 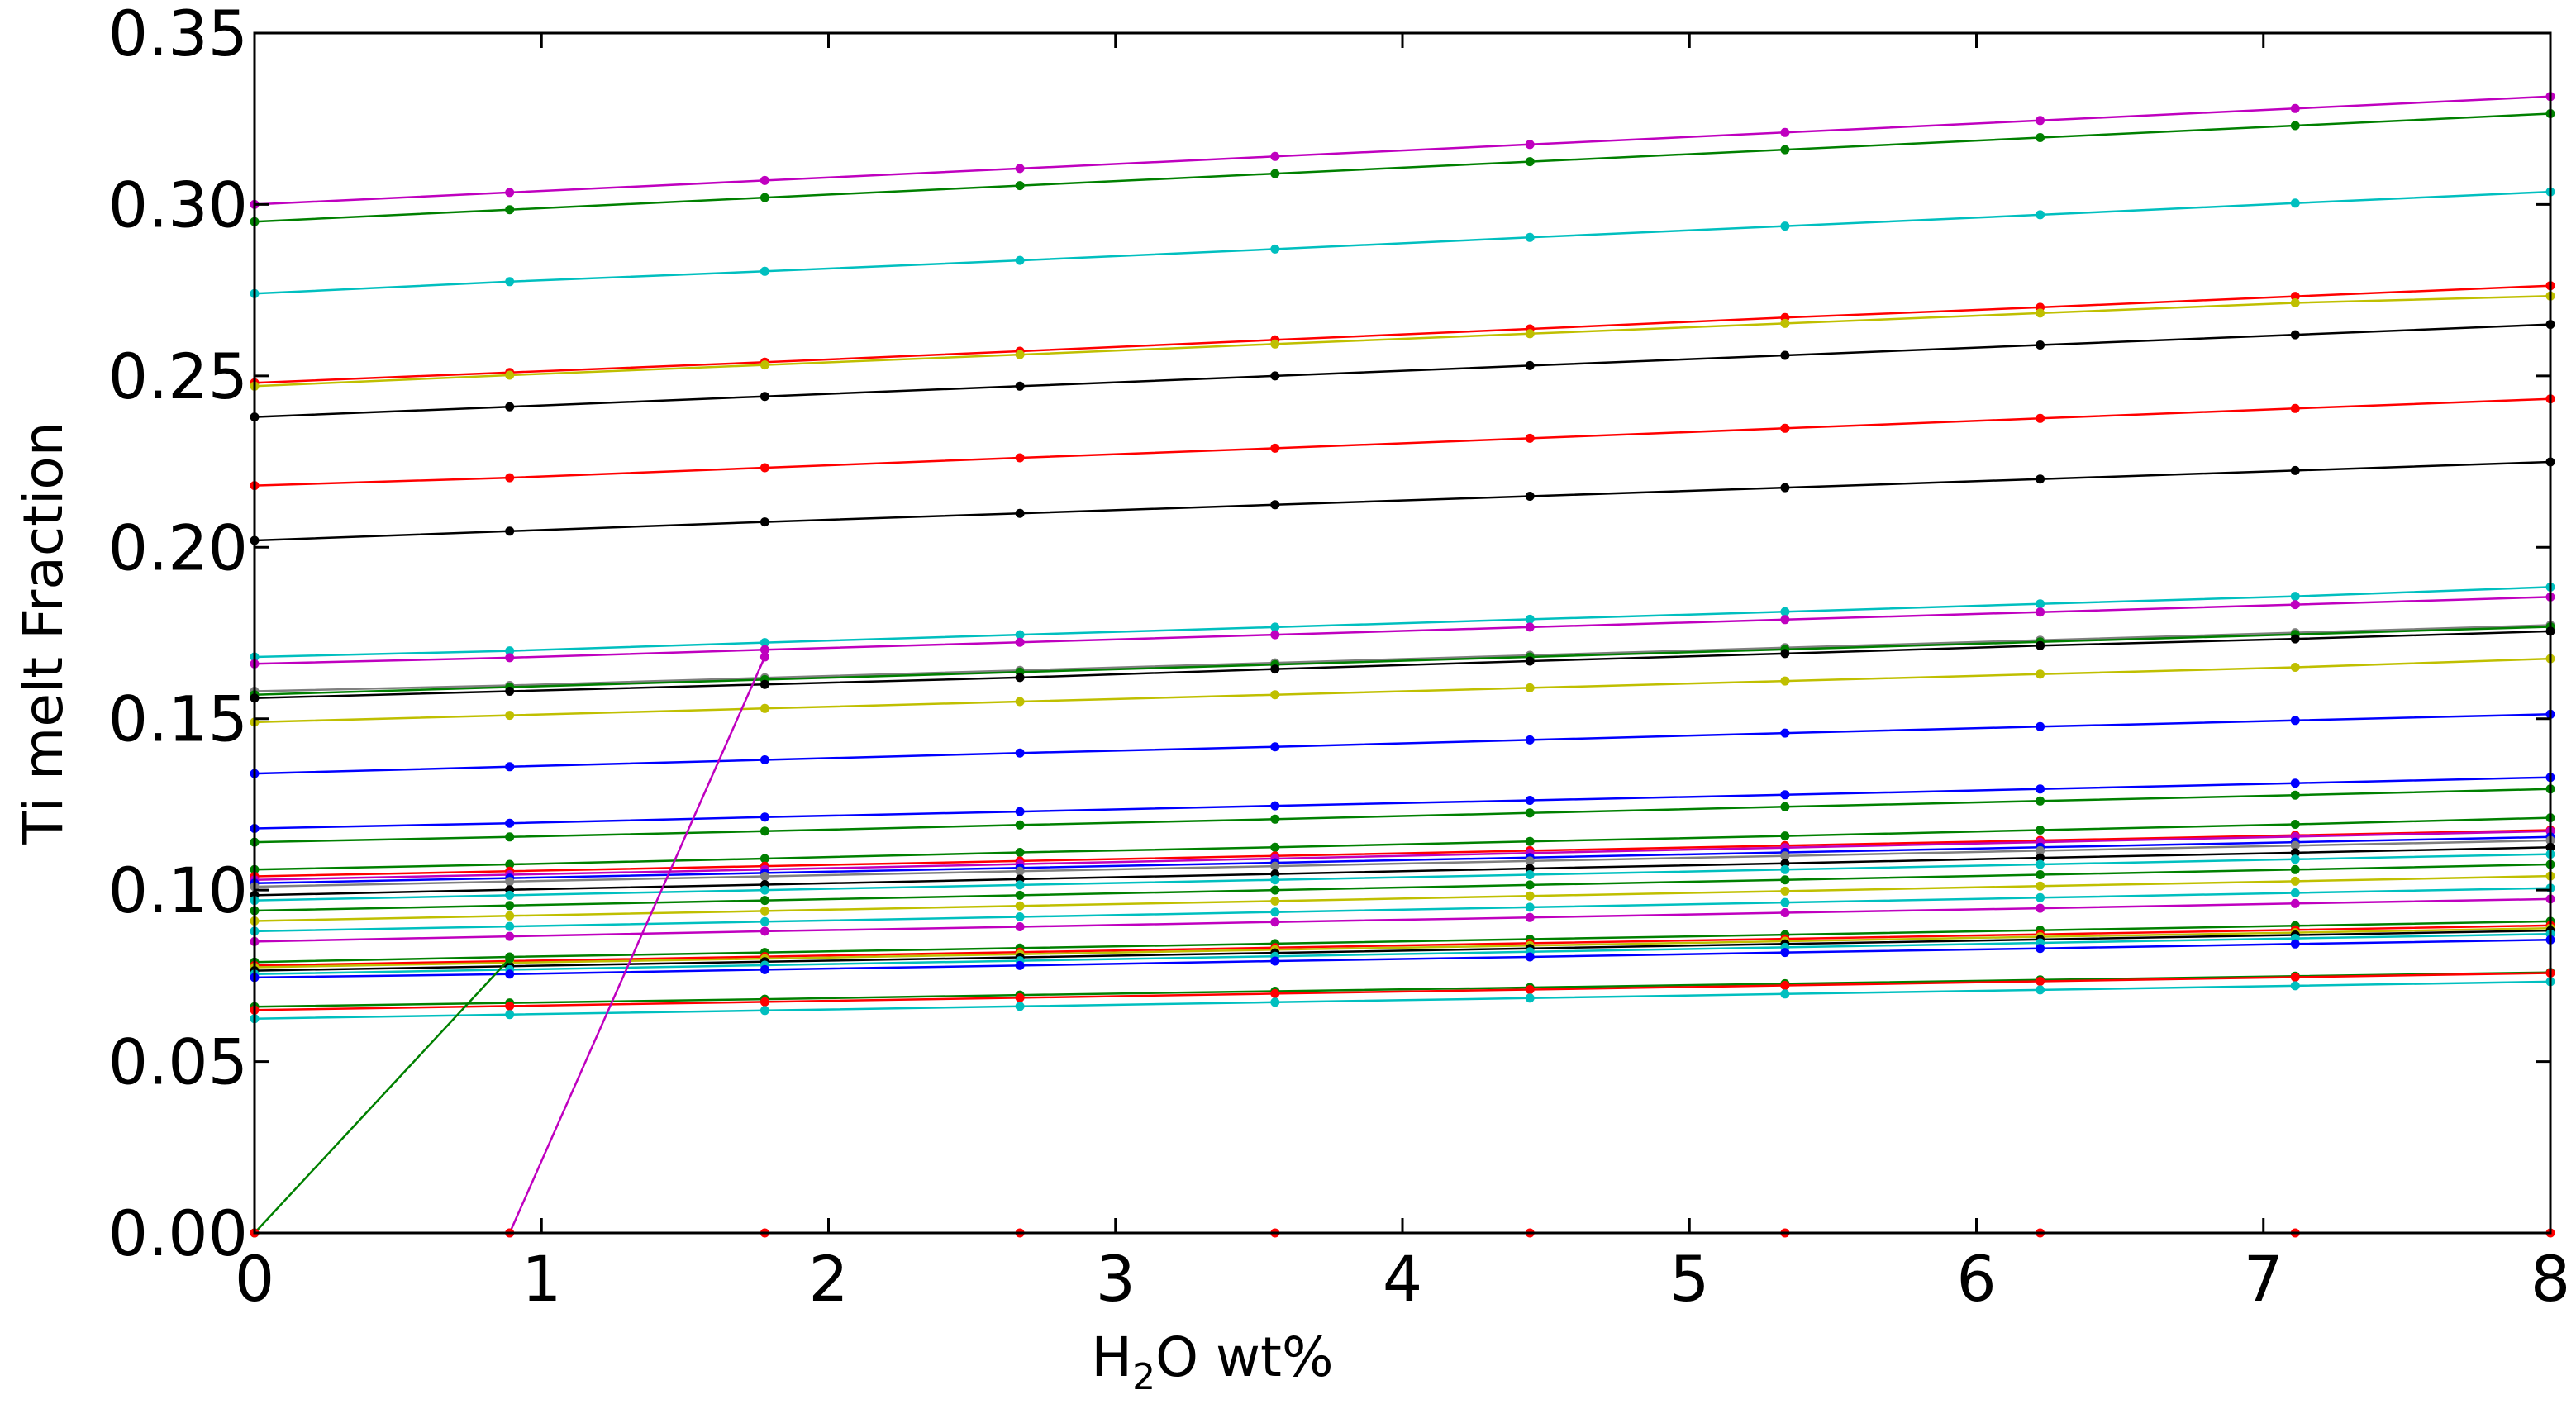 What do you see at coordinates (178, 35) in the screenshot?
I see `y-tick-label: 0.35` at bounding box center [178, 35].